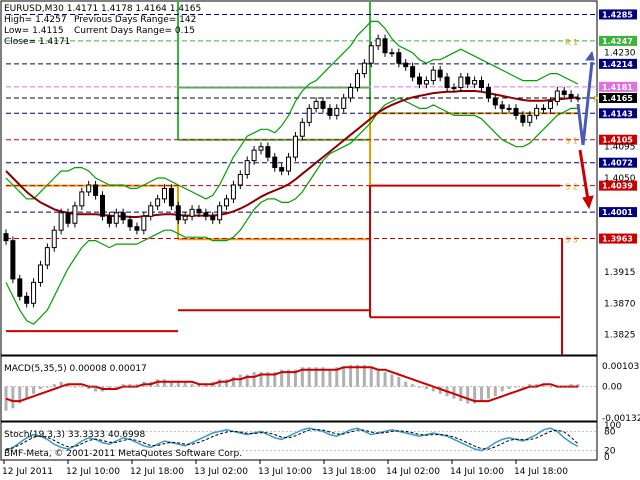 The width and height of the screenshot is (640, 480). Describe the element at coordinates (621, 419) in the screenshot. I see `macd-tick-2: -0.00132` at that location.